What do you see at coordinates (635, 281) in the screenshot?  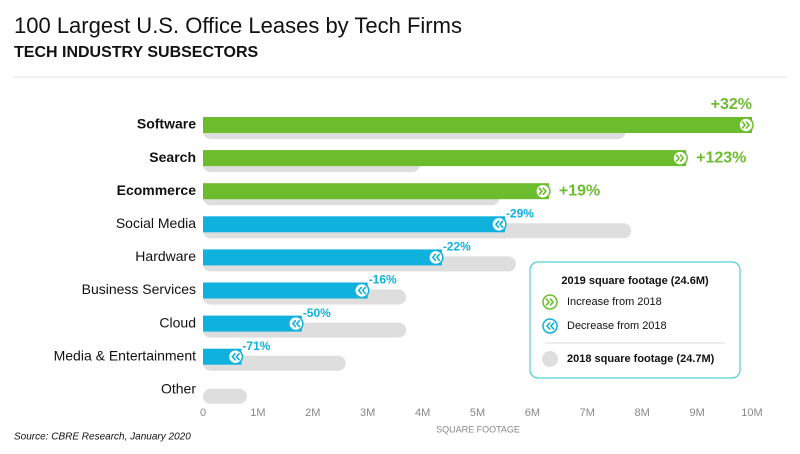 I see `legend-title: 2019 square footage (24.6M)` at bounding box center [635, 281].